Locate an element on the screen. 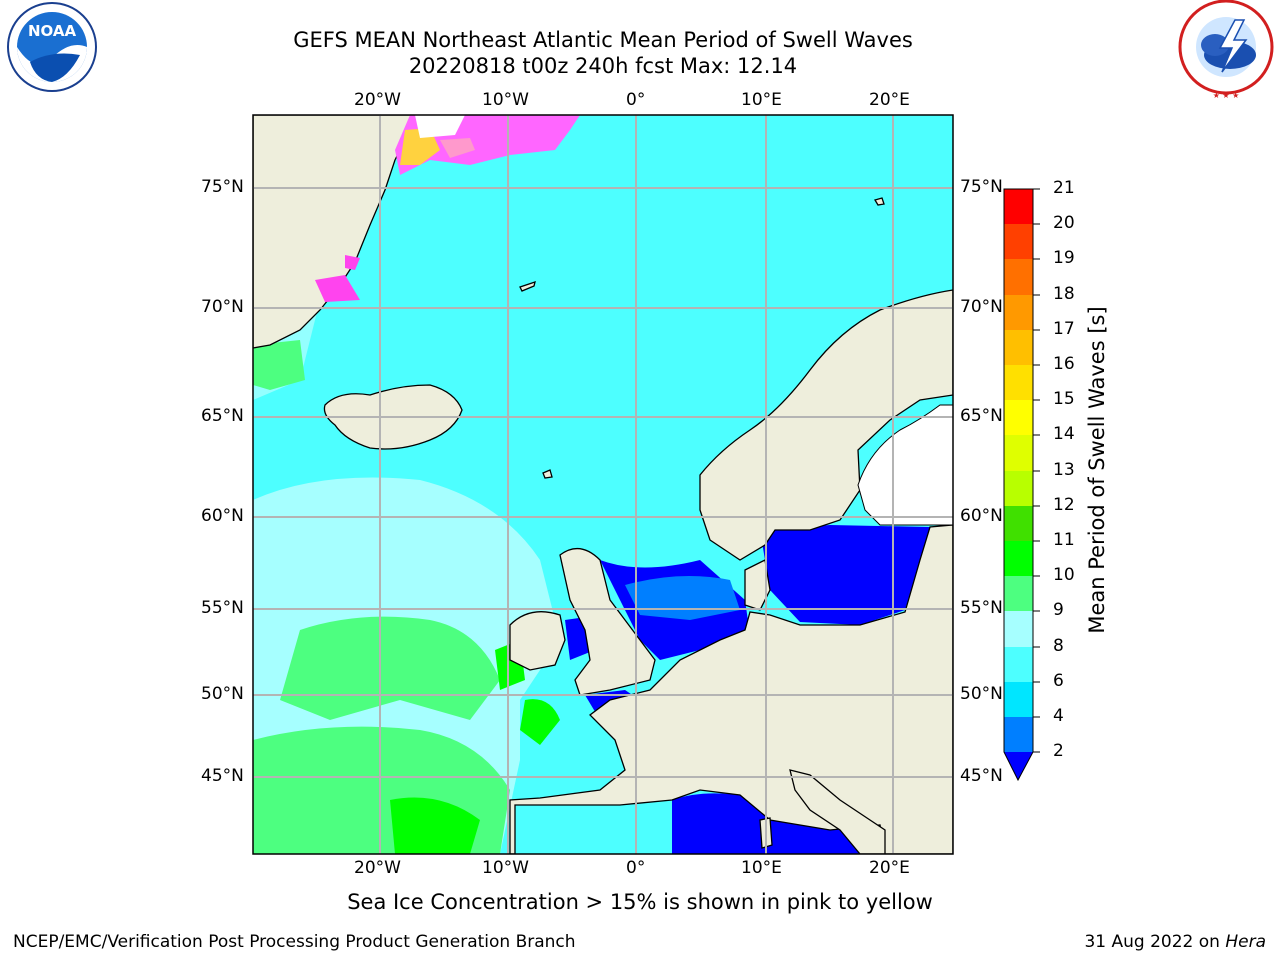 This screenshot has width=1280, height=960. lat-label-left: 45°N is located at coordinates (222, 776).